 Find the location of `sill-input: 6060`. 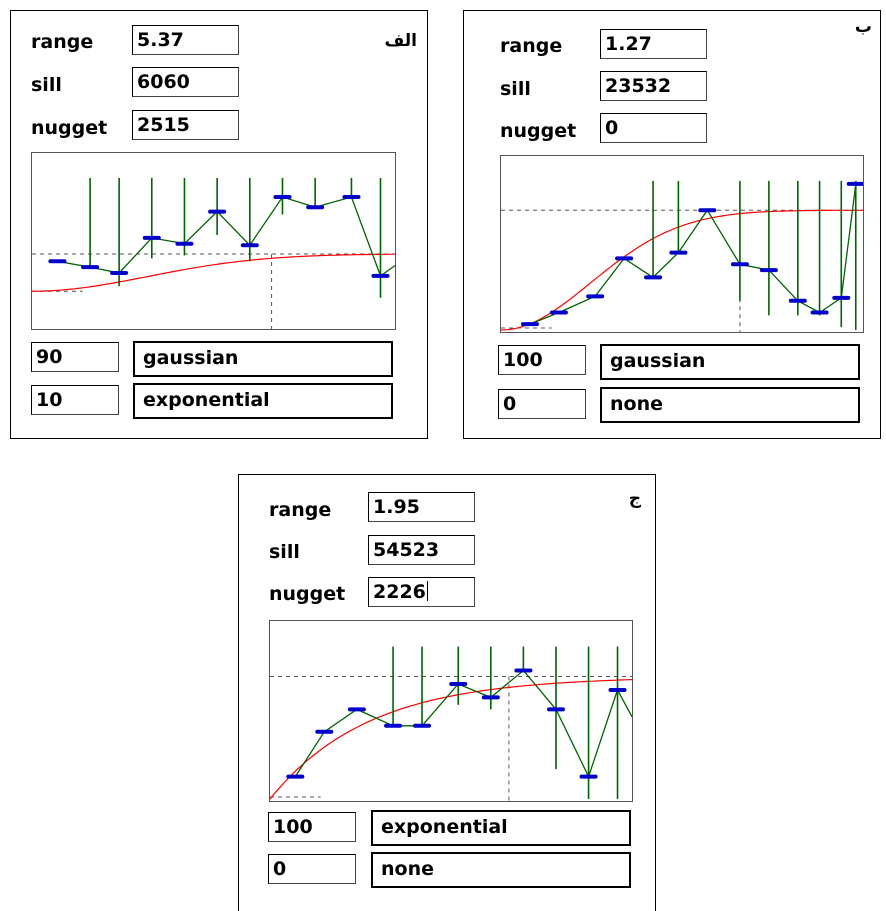

sill-input: 6060 is located at coordinates (185, 82).